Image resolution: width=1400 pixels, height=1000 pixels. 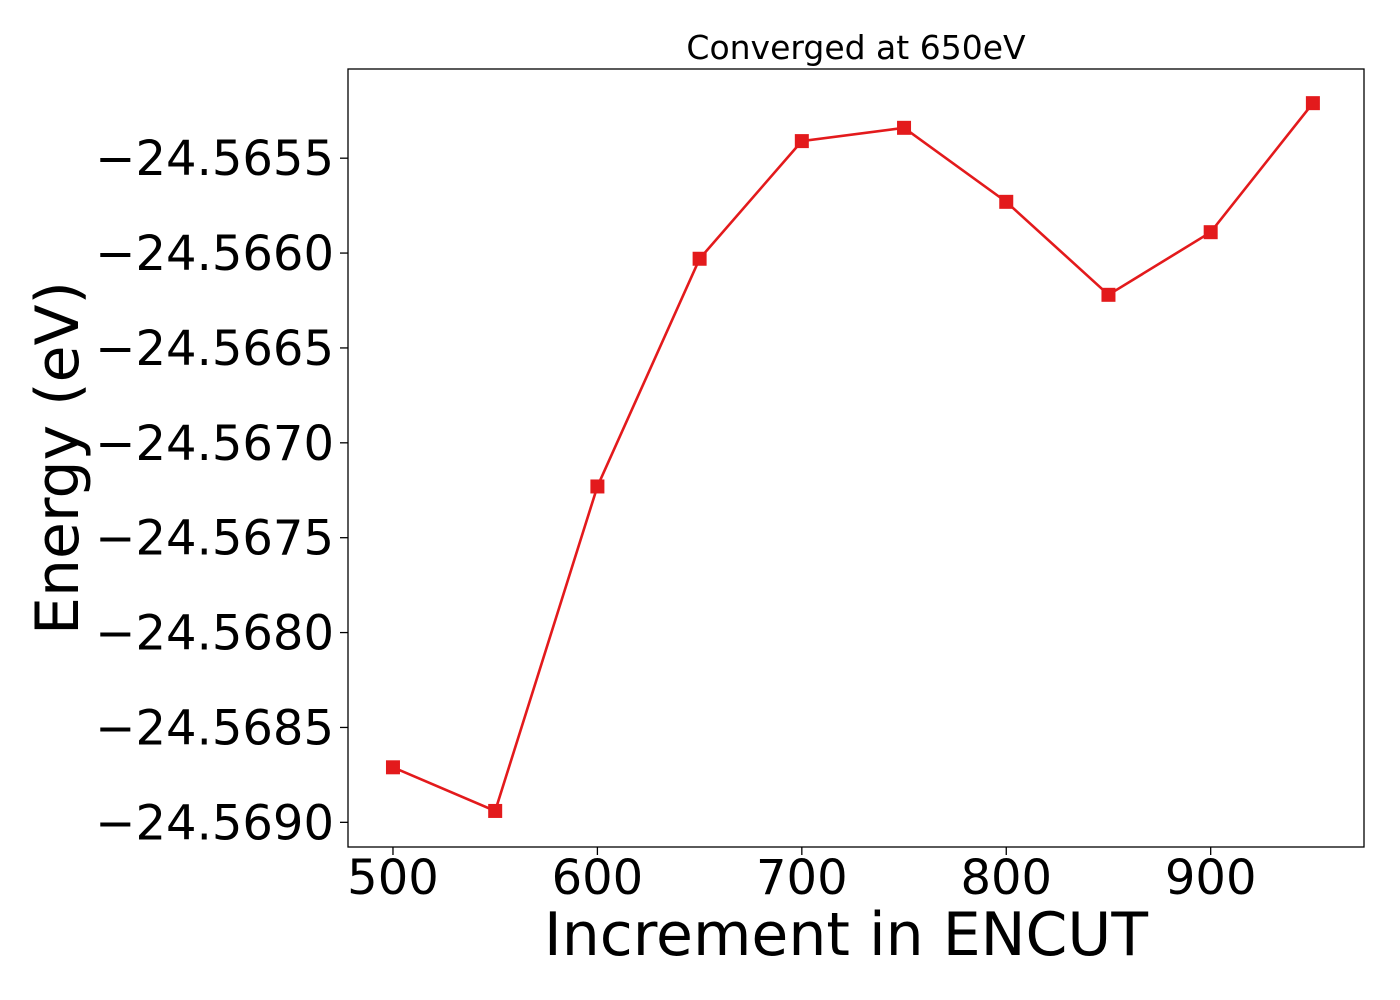 I want to click on y-tick-label: −24.5670, so click(x=214, y=444).